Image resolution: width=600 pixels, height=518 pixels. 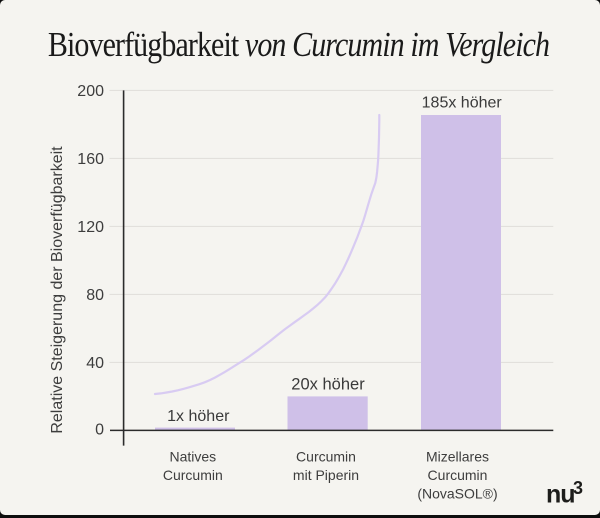 What do you see at coordinates (326, 475) in the screenshot?
I see `svg-text: mit Piperin` at bounding box center [326, 475].